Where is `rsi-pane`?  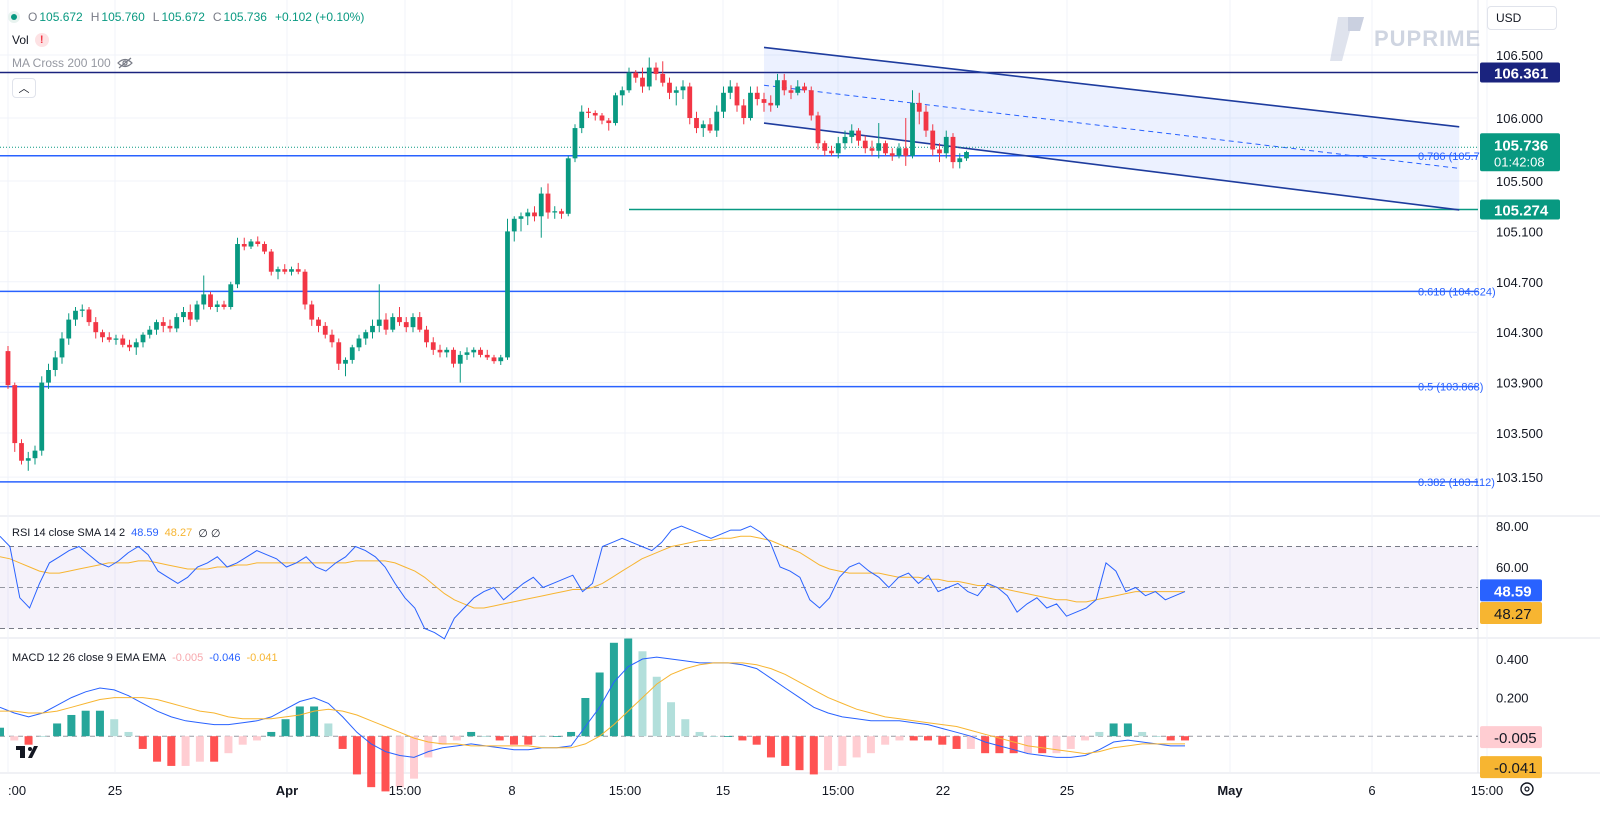 rsi-pane is located at coordinates (739, 582).